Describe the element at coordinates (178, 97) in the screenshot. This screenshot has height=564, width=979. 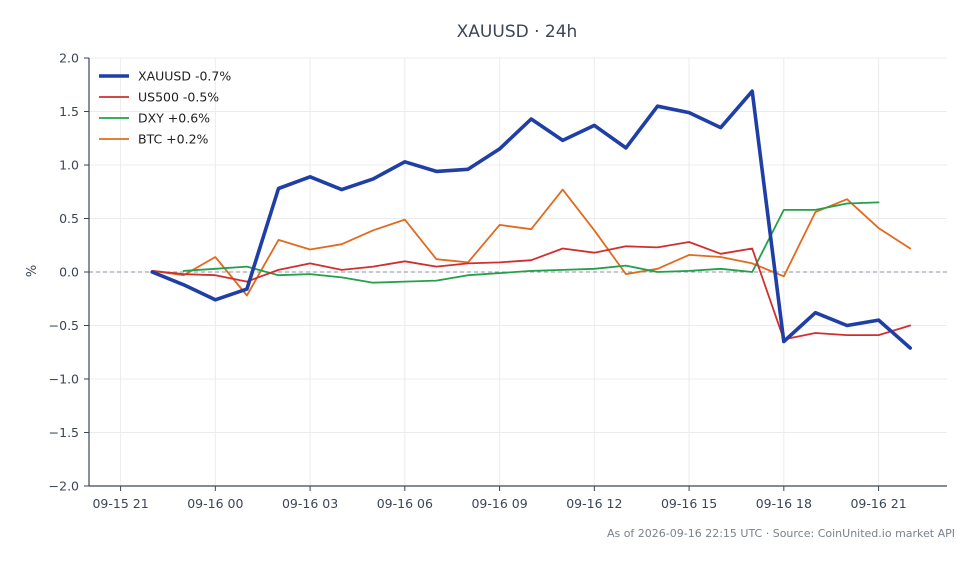
I see `legend-label: US500 -0.5%` at that location.